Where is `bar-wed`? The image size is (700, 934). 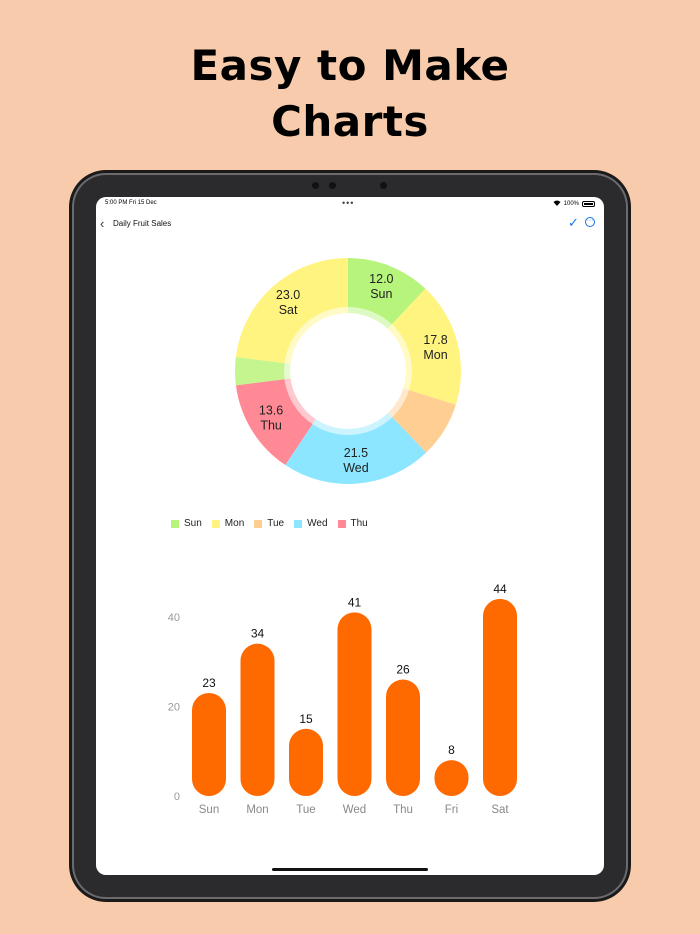
bar-wed is located at coordinates (354, 704).